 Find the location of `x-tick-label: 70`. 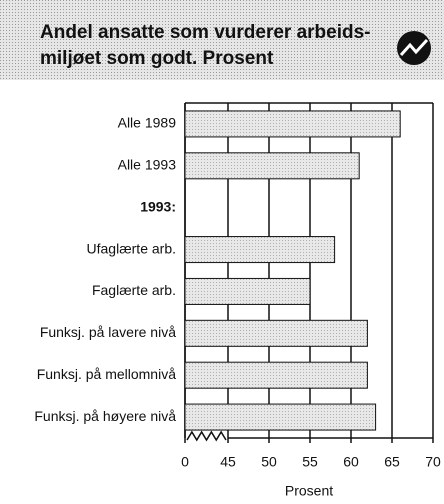

x-tick-label: 70 is located at coordinates (433, 462).